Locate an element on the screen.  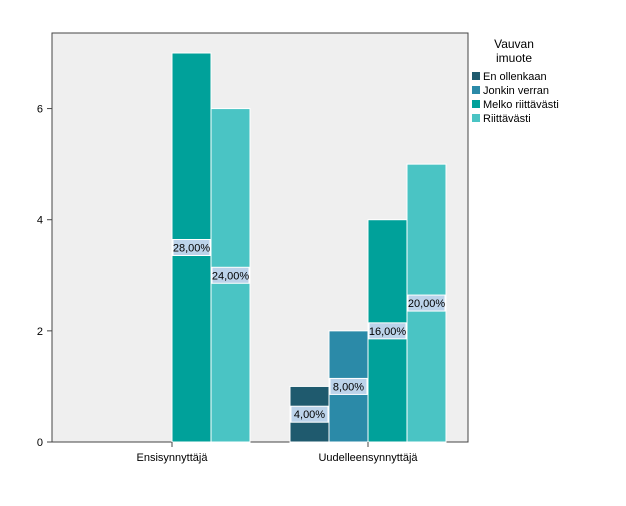
data-label-en-ollenkaan-uudelleensynnyttaja: 4,00% is located at coordinates (309, 415).